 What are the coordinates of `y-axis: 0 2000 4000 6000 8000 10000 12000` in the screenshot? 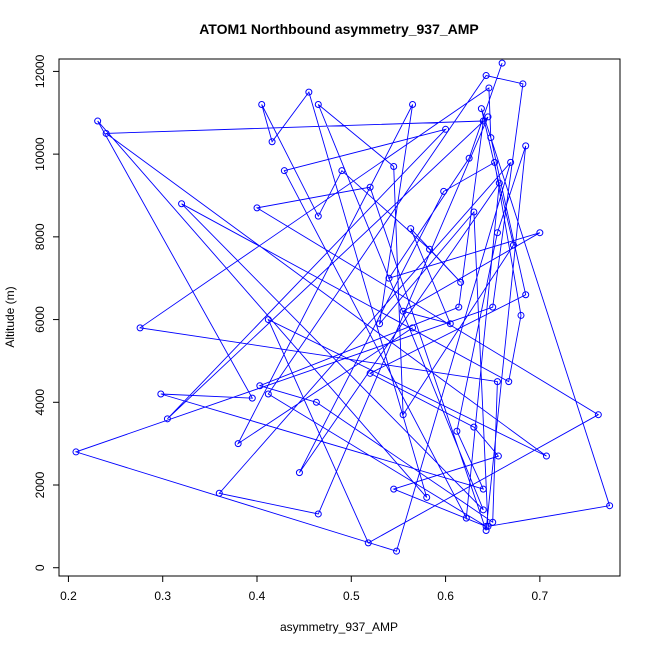 It's located at (46, 312).